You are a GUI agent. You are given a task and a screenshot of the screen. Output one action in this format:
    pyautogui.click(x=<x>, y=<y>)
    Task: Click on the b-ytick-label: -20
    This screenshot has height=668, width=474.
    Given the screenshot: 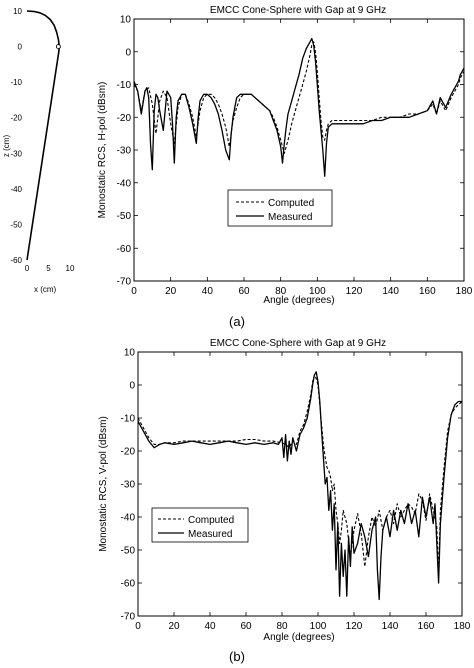 What is the action you would take?
    pyautogui.click(x=128, y=452)
    